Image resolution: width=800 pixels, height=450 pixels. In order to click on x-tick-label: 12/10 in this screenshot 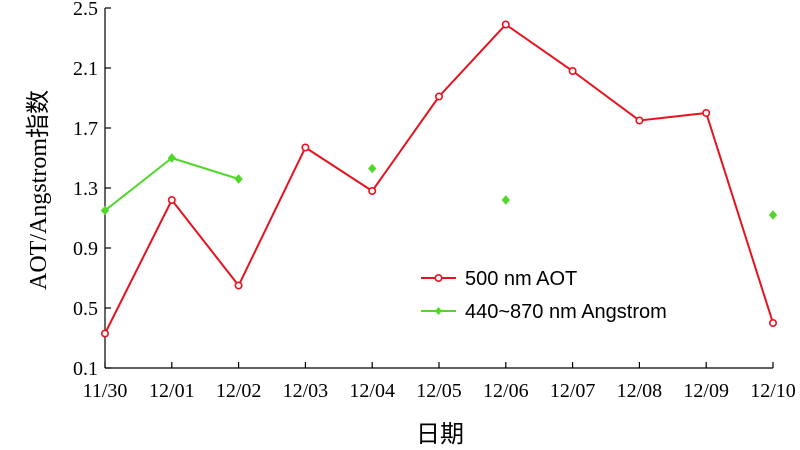, I will do `click(773, 391)`.